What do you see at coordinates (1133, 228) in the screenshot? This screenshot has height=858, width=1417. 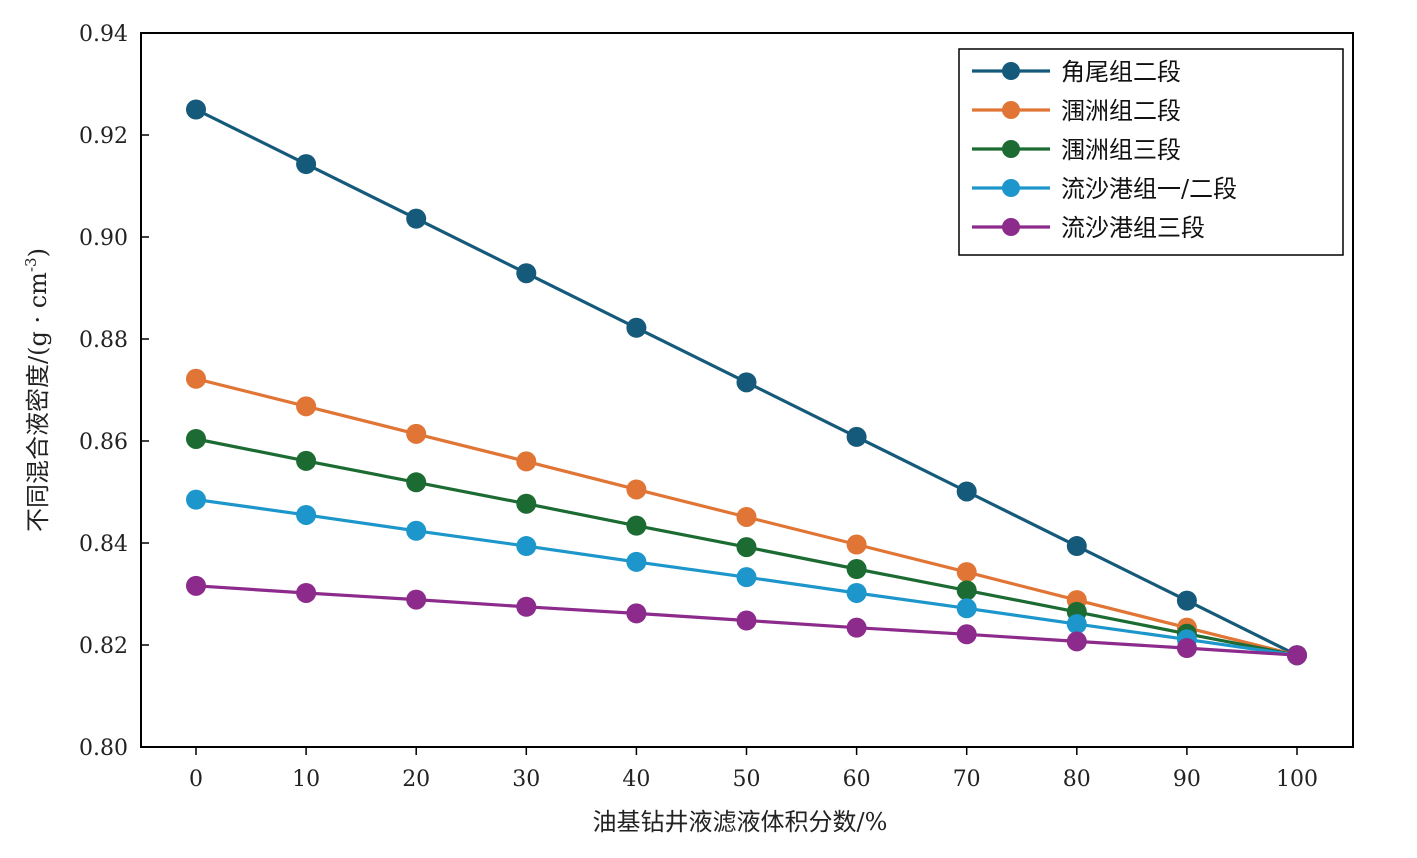 I see `legend-label: 流沙港组三段` at bounding box center [1133, 228].